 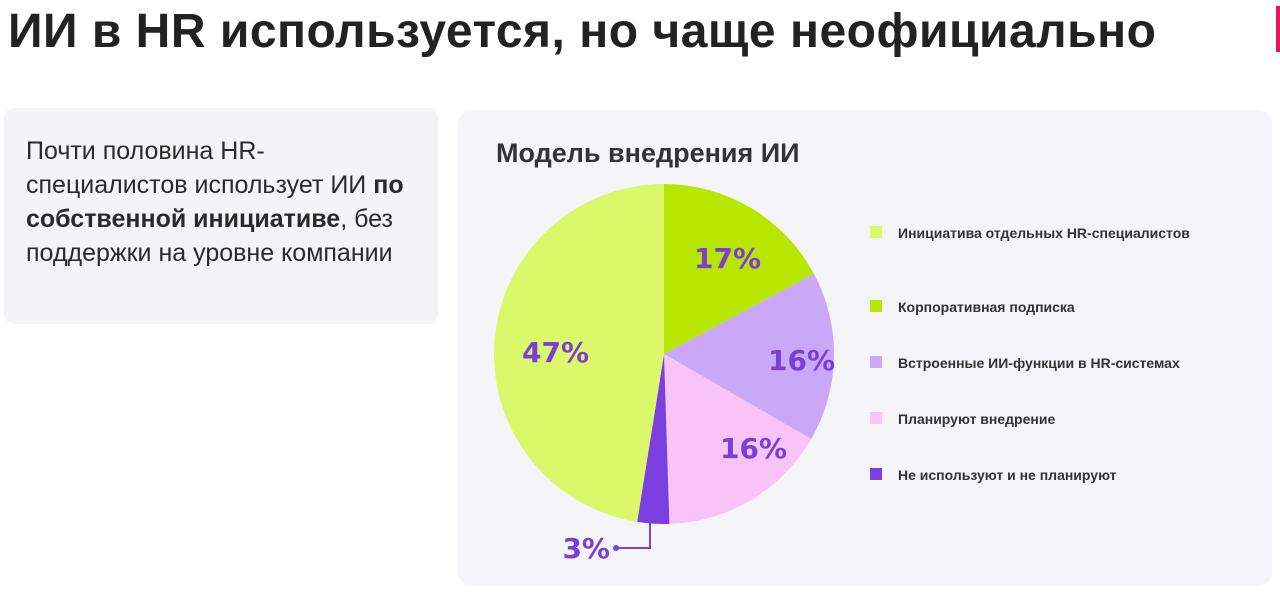 I want to click on leader-dot, so click(x=616, y=548).